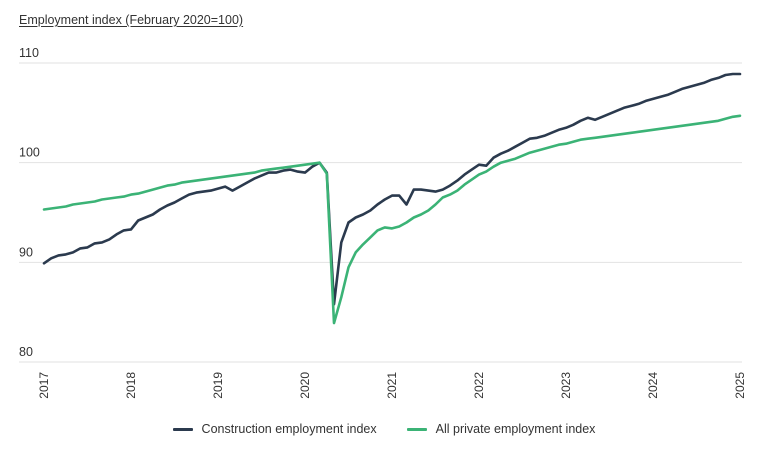  What do you see at coordinates (479, 385) in the screenshot?
I see `x-tick-label: 2022` at bounding box center [479, 385].